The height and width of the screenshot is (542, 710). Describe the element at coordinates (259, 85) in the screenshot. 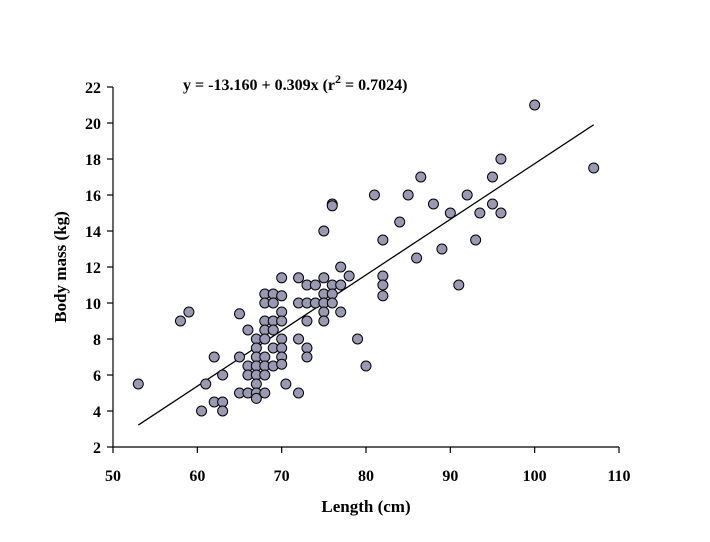

I see `equation-prefix: y = -13.160 + 0.309x (r` at that location.